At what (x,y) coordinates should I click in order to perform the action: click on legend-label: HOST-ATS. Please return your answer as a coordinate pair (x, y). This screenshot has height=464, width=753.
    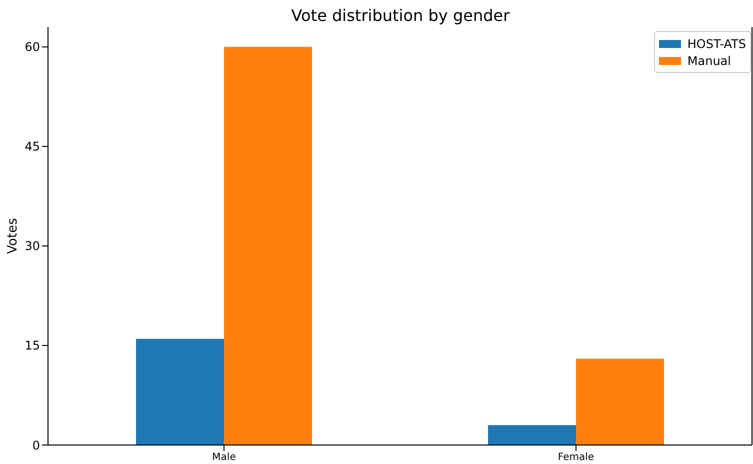
    Looking at the image, I should click on (716, 43).